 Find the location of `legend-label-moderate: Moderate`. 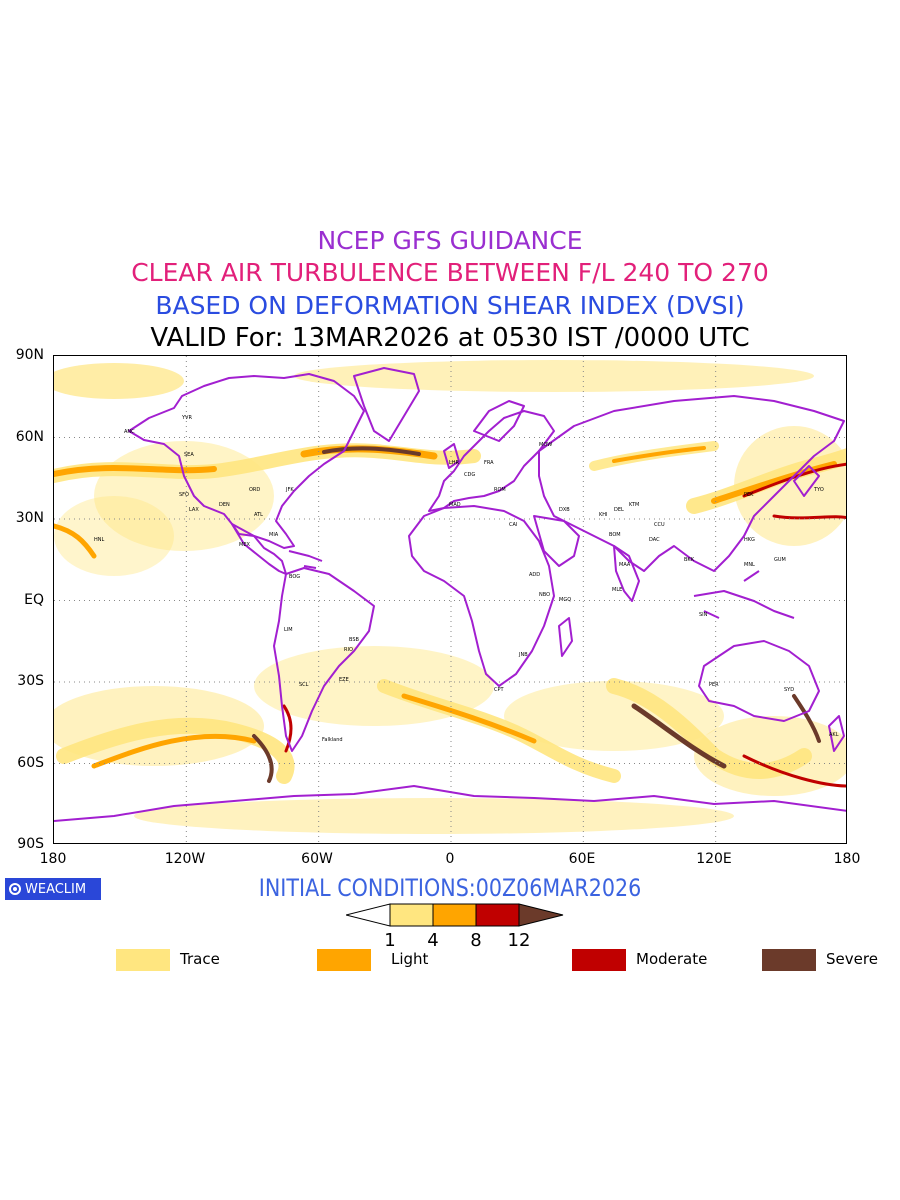

legend-label-moderate: Moderate is located at coordinates (672, 959).